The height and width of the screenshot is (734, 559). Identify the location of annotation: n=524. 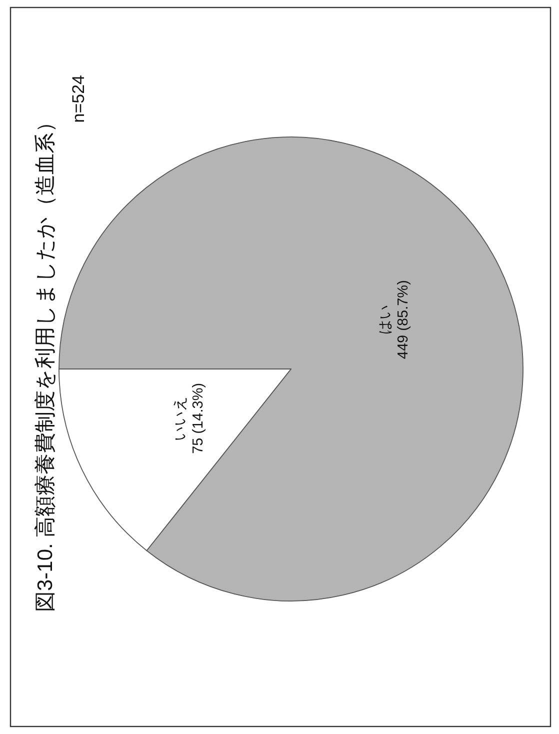
(78, 99).